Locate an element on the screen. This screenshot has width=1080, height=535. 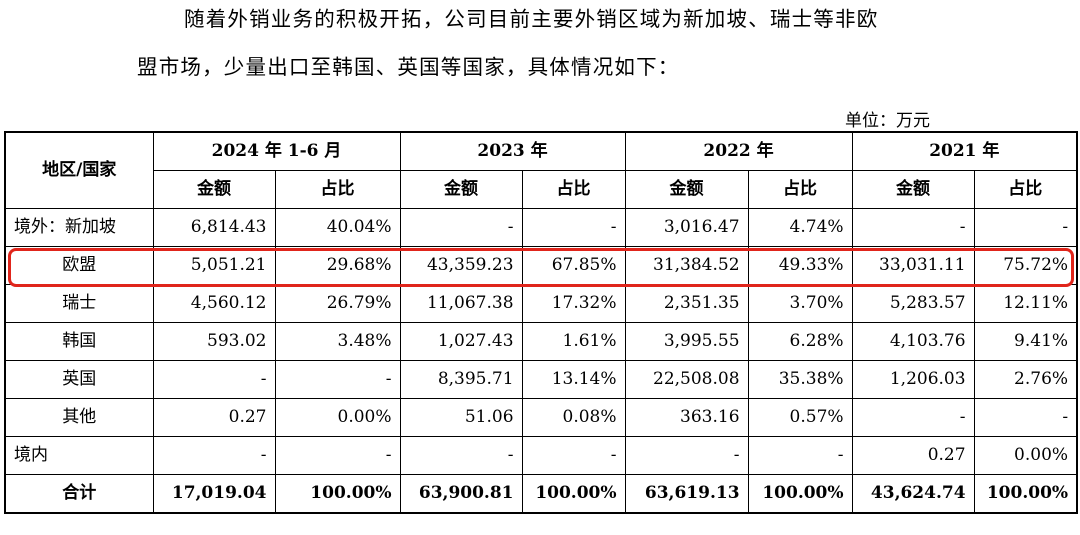
ratio-cell: 3.70% is located at coordinates (800, 303).